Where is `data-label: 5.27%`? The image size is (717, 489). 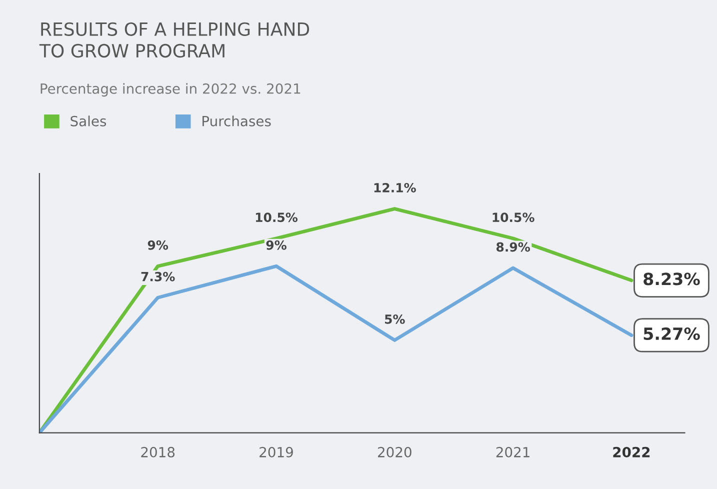 data-label: 5.27% is located at coordinates (672, 333).